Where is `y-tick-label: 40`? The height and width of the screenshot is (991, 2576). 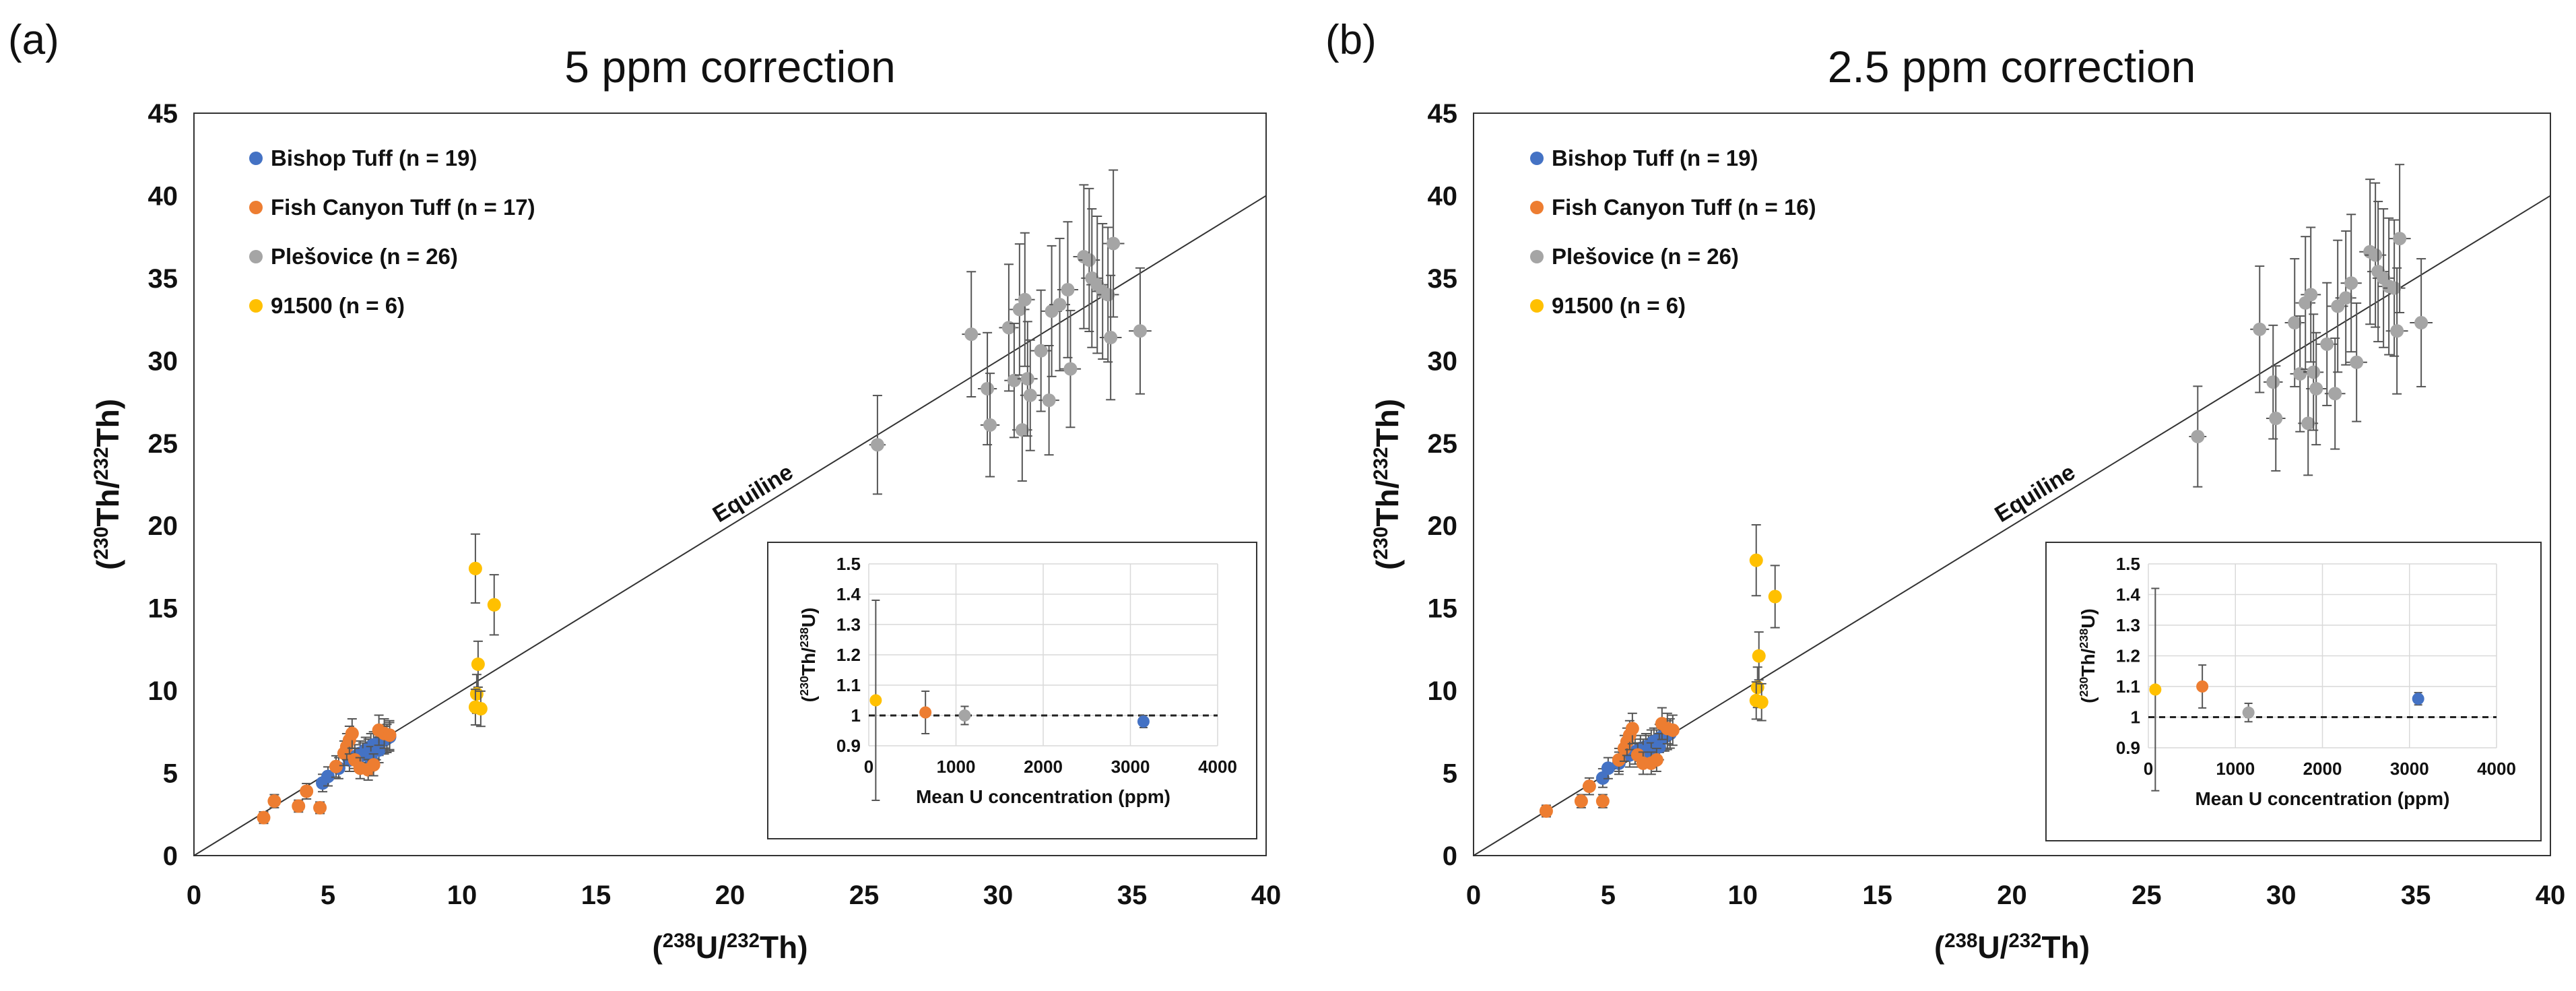 y-tick-label: 40 is located at coordinates (163, 196).